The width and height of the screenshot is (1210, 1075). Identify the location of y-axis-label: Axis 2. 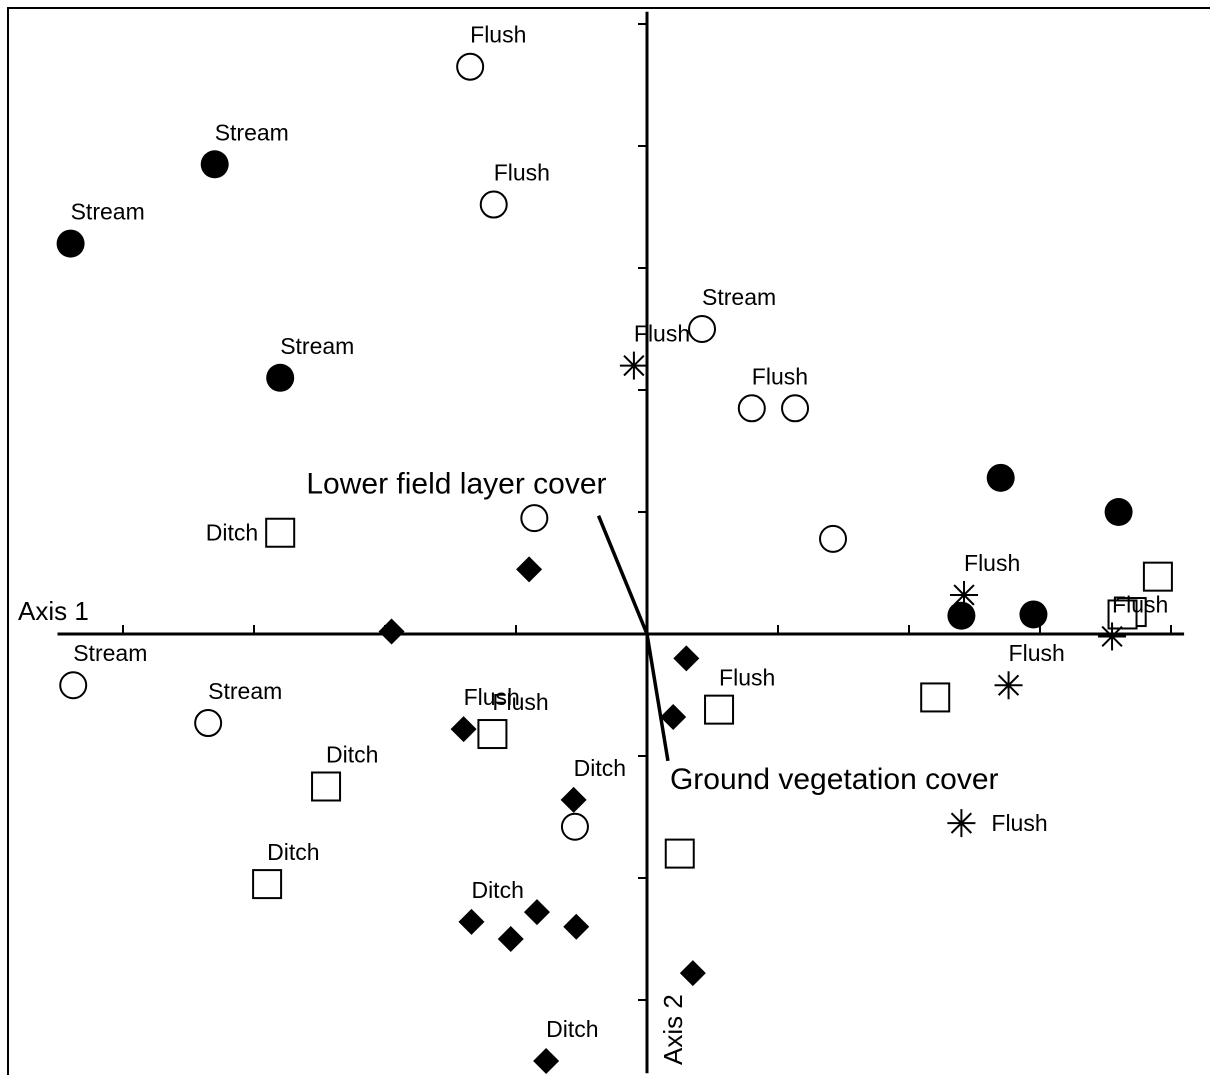
(673, 1029).